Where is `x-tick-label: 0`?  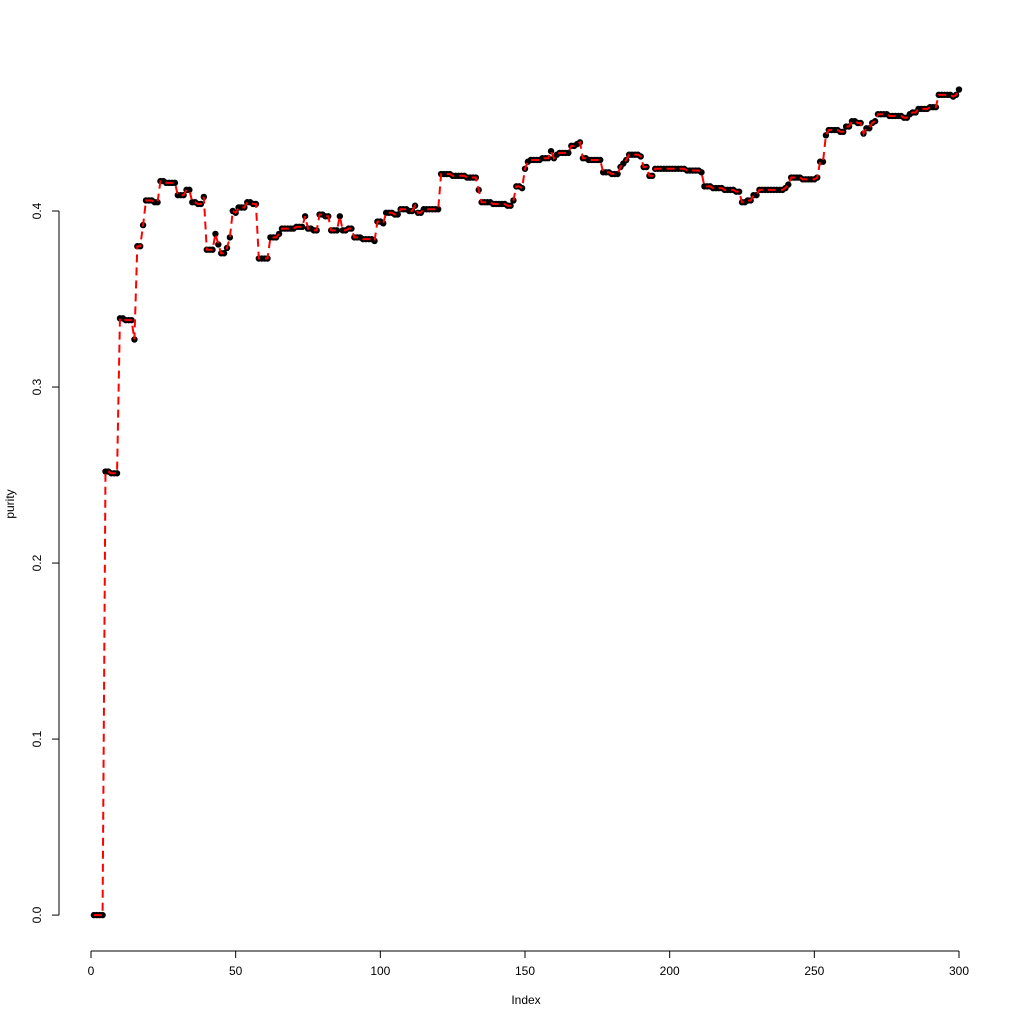 x-tick-label: 0 is located at coordinates (91, 971).